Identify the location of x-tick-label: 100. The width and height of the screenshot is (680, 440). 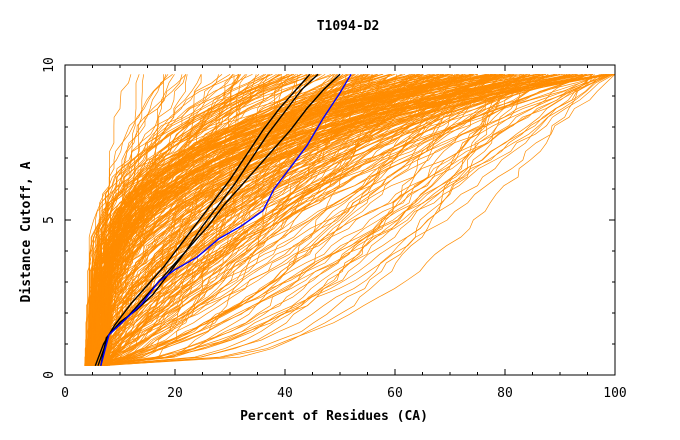
(614, 393).